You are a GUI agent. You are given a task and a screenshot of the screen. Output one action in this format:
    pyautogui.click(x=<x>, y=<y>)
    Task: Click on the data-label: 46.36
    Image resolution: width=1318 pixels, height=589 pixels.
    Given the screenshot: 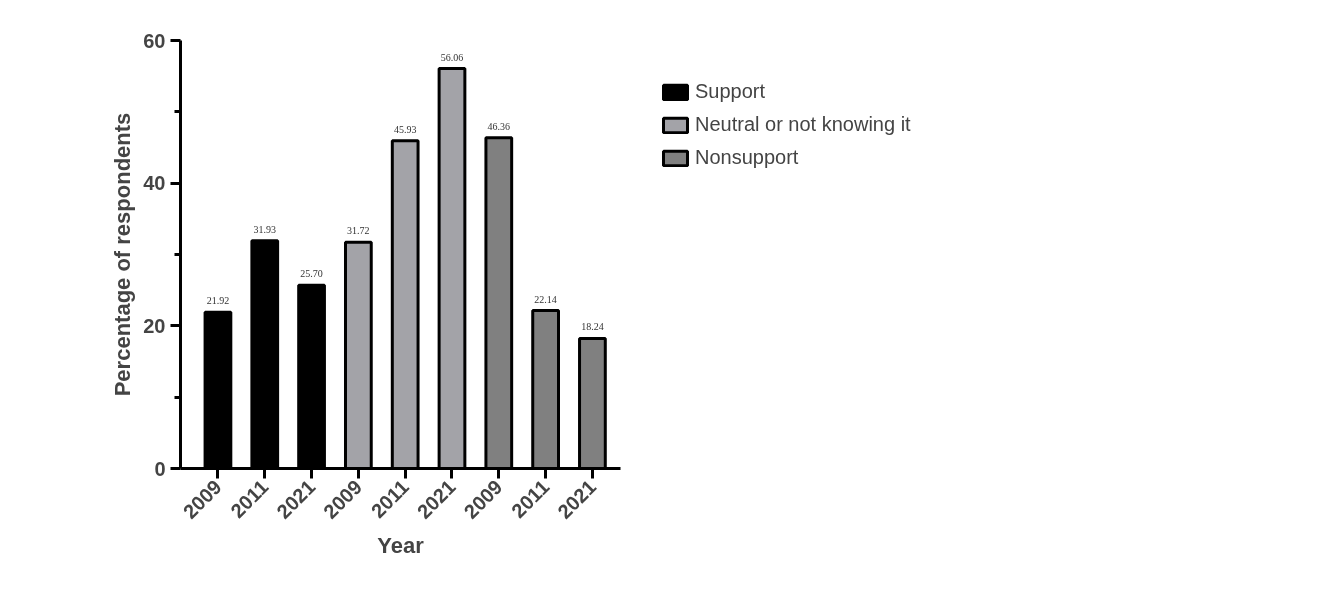 What is the action you would take?
    pyautogui.click(x=499, y=126)
    